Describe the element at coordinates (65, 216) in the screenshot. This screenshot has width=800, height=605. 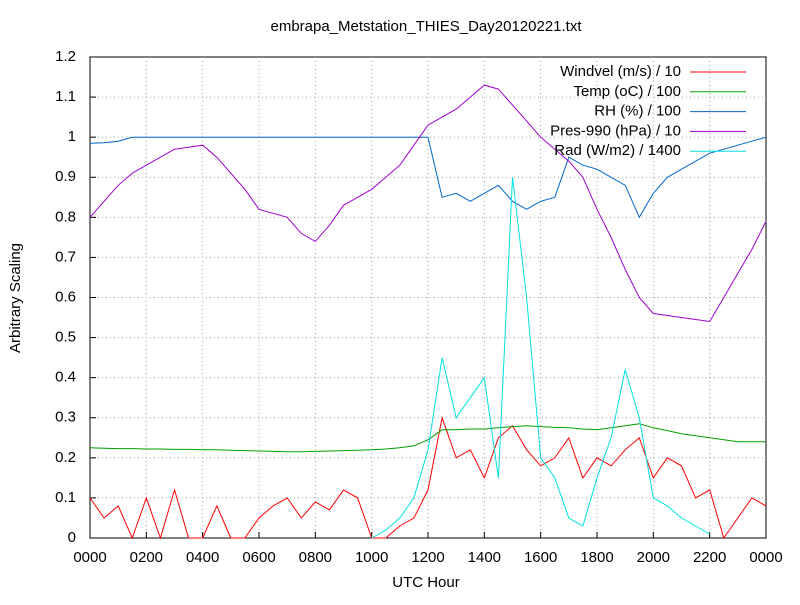
I see `y-tick-label: 0.8` at that location.